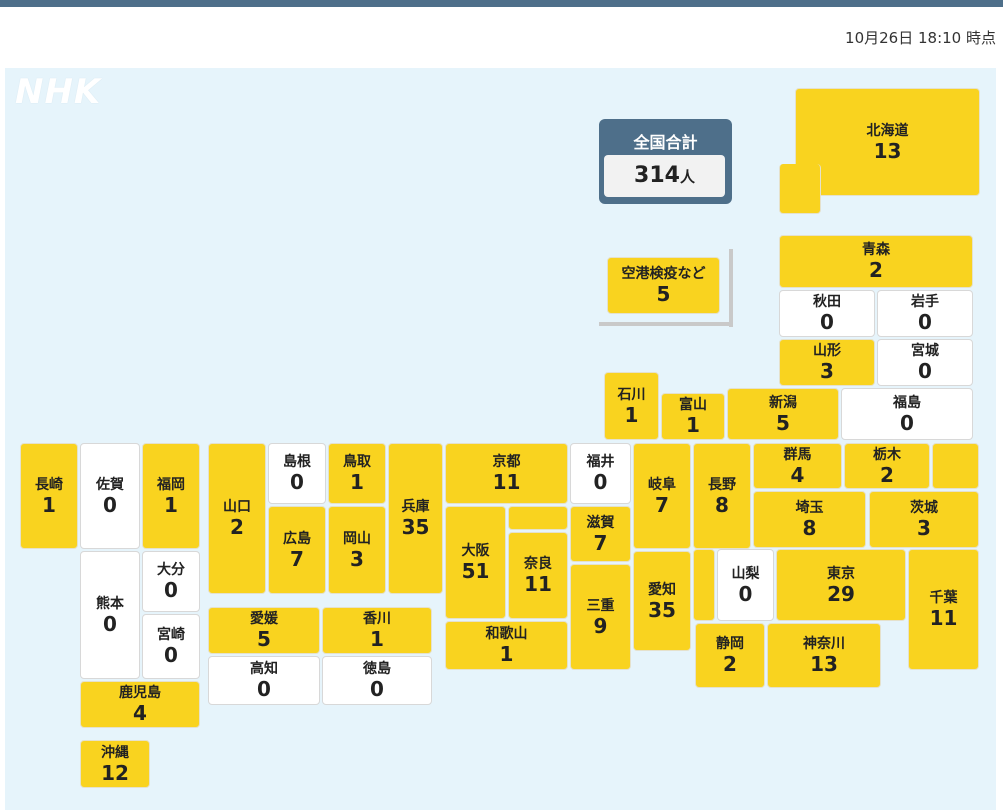  I want to click on prefecture-tile-ehime: 愛媛 5, so click(264, 630).